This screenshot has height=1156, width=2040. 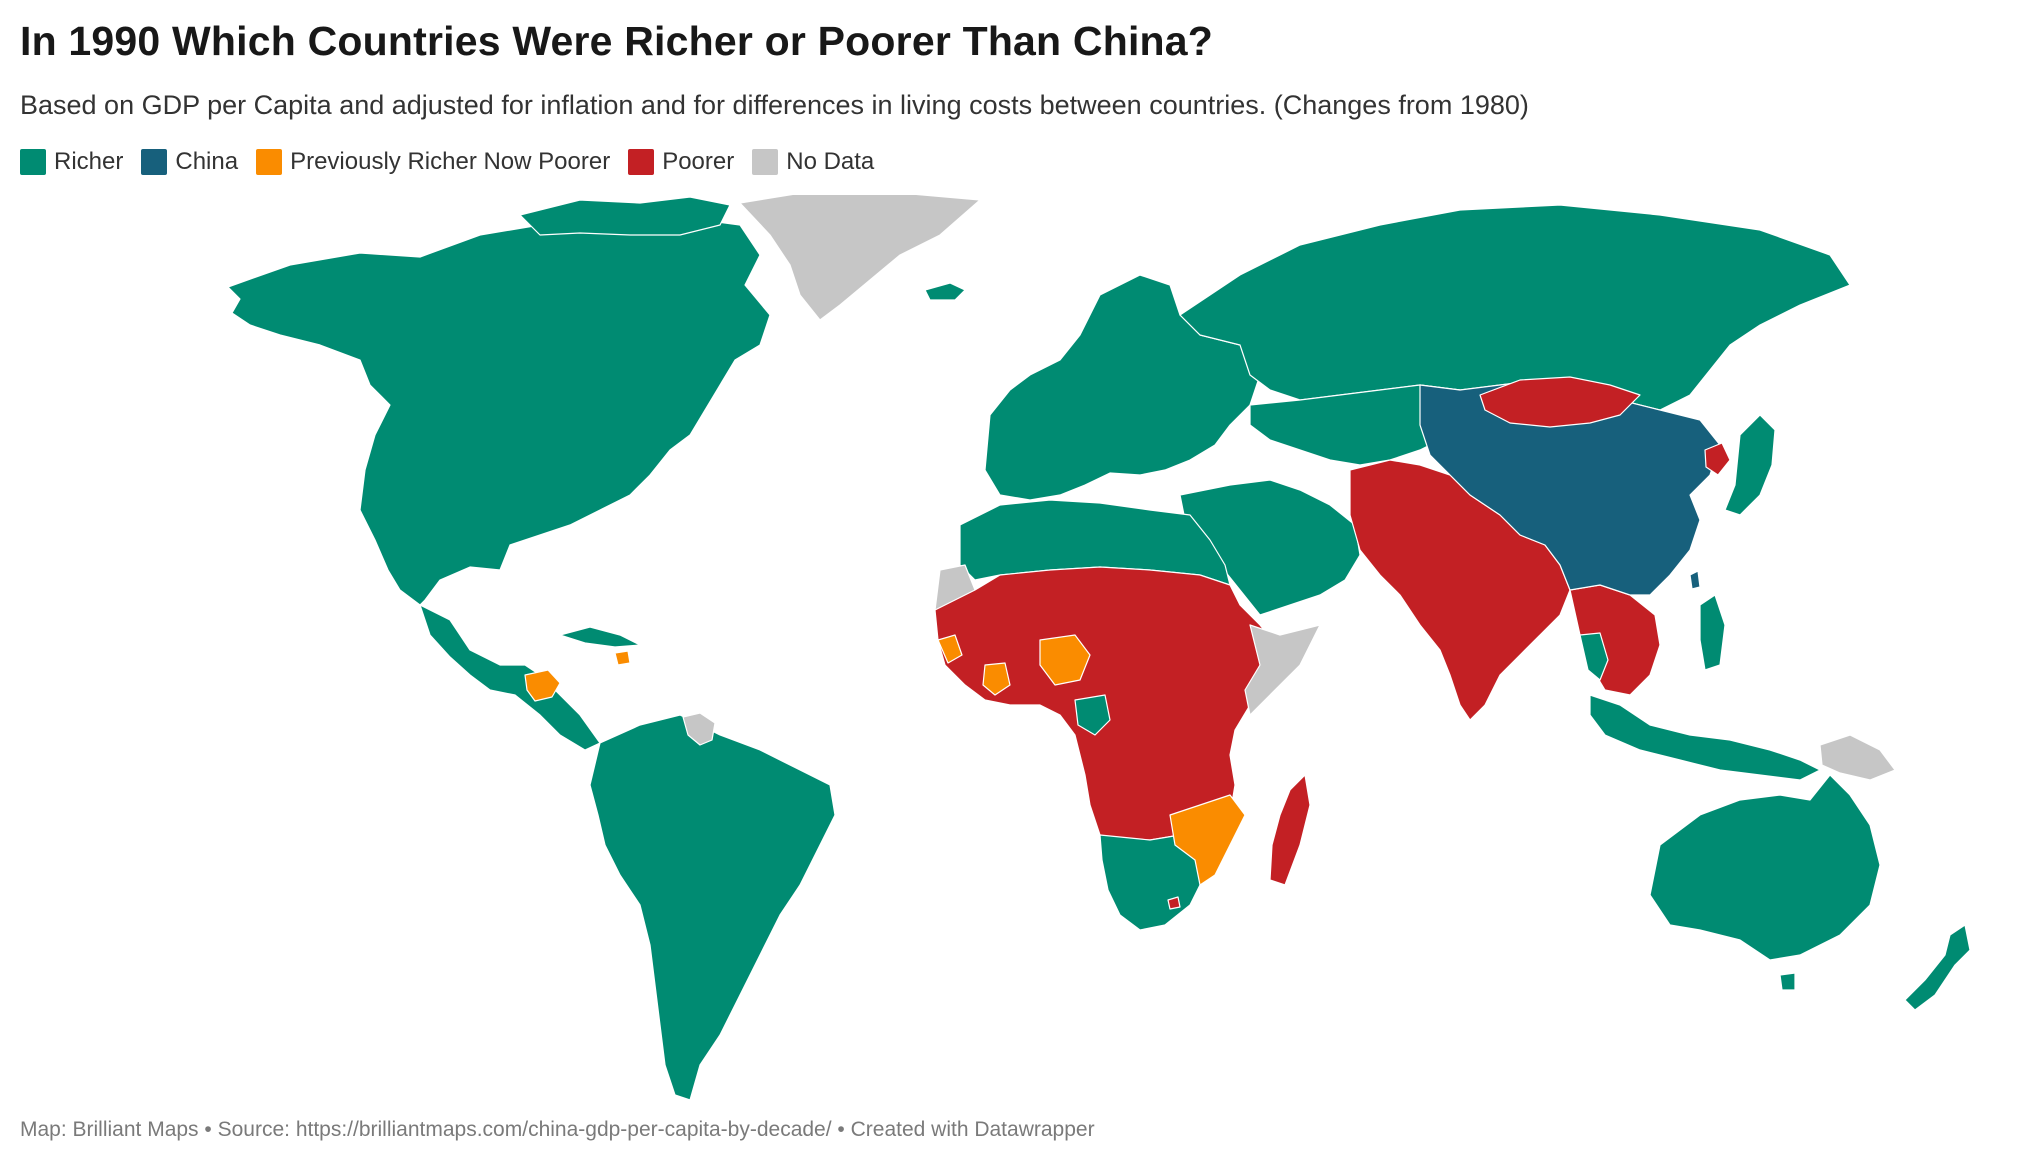 I want to click on footer-source-label: Source:, so click(x=256, y=1129).